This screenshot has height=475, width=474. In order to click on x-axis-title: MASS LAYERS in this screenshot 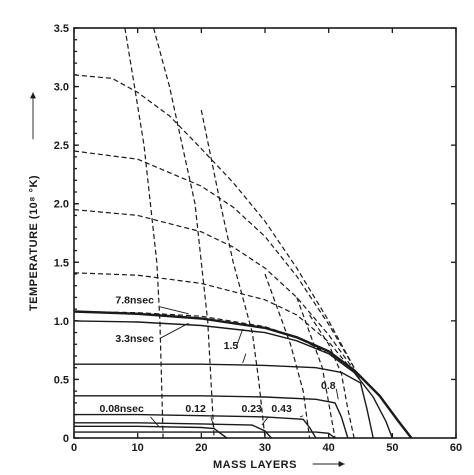, I will do `click(255, 465)`.